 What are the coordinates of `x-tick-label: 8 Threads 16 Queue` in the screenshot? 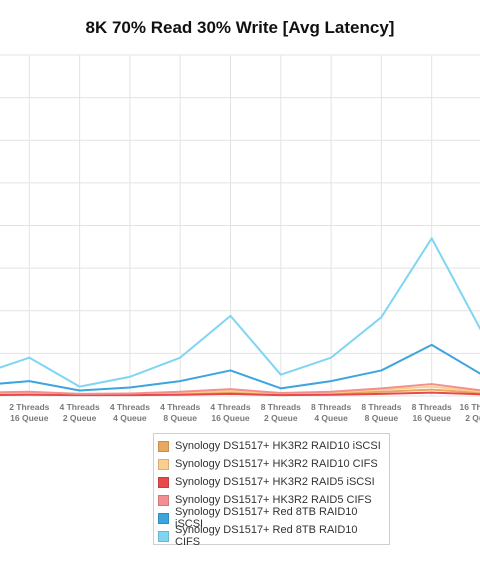 It's located at (432, 412).